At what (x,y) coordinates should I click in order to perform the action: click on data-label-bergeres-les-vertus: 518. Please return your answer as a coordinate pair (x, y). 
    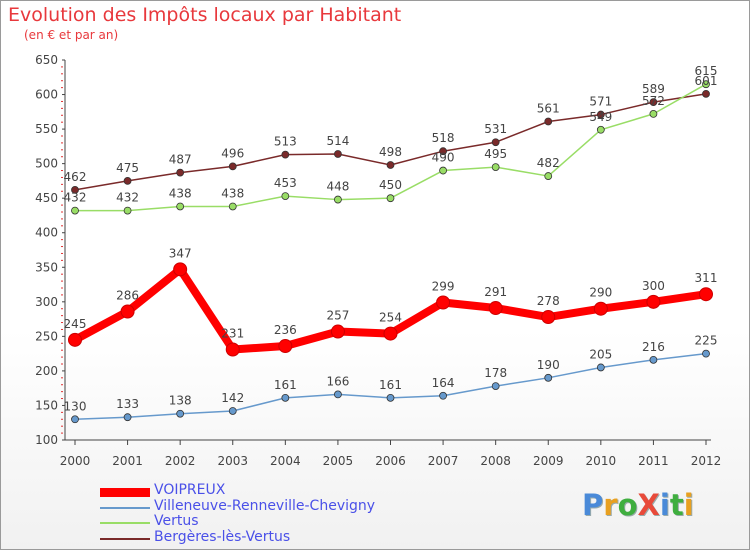
    Looking at the image, I should click on (443, 138).